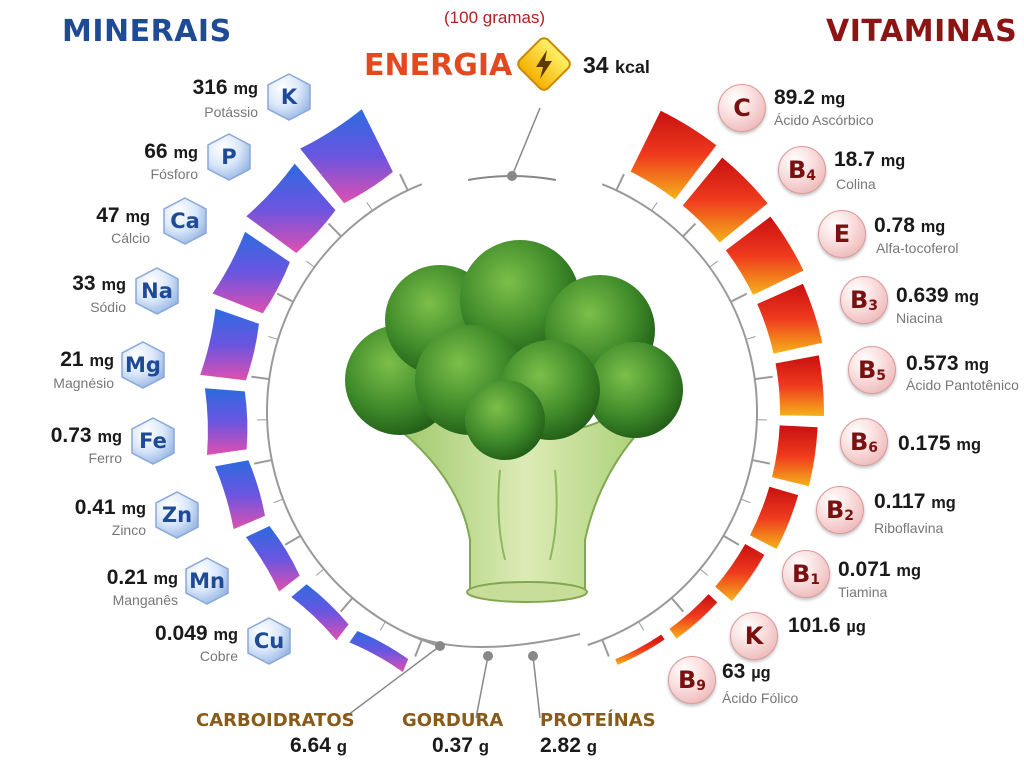 The height and width of the screenshot is (776, 1024). What do you see at coordinates (452, 745) in the screenshot?
I see `macro-amount: 0.37` at bounding box center [452, 745].